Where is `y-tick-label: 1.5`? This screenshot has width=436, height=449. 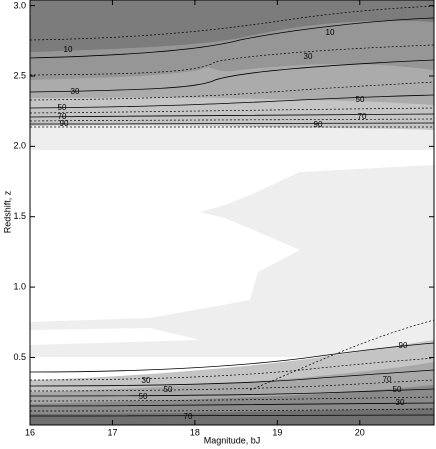 y-tick-label: 1.5 is located at coordinates (19, 216).